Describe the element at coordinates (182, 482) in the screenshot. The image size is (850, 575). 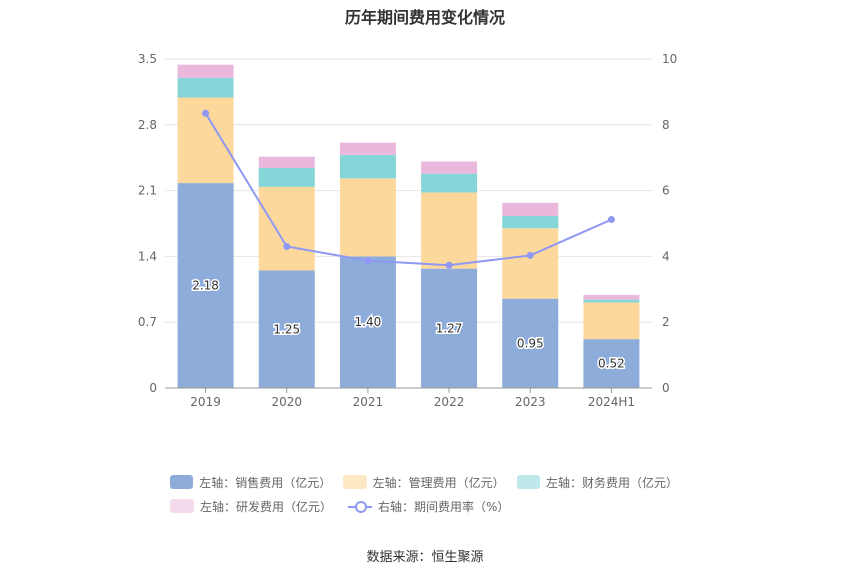
I see `legend-swatch-sales` at that location.